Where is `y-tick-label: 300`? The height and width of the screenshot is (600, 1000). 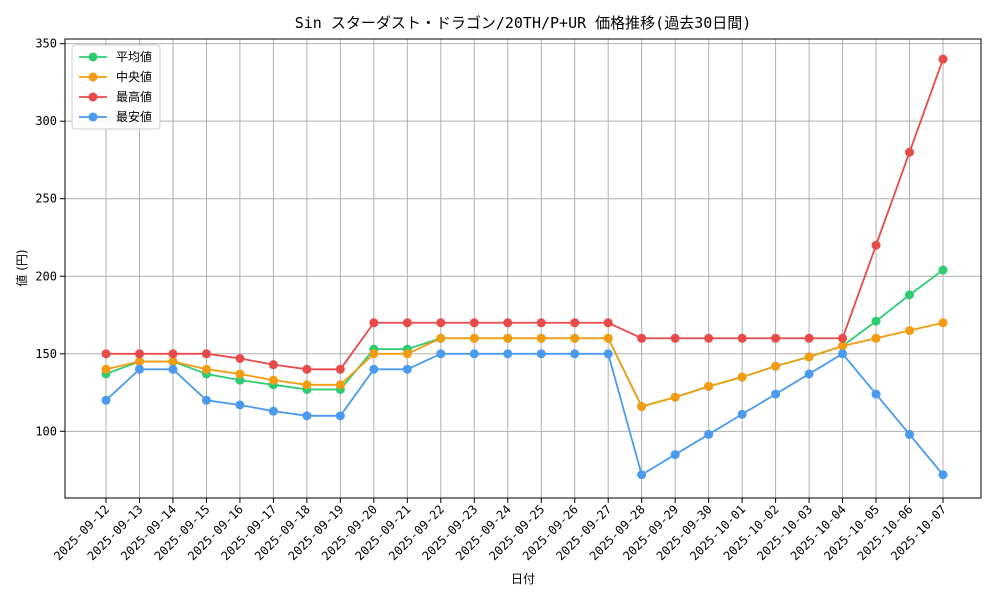
y-tick-label: 300 is located at coordinates (46, 121).